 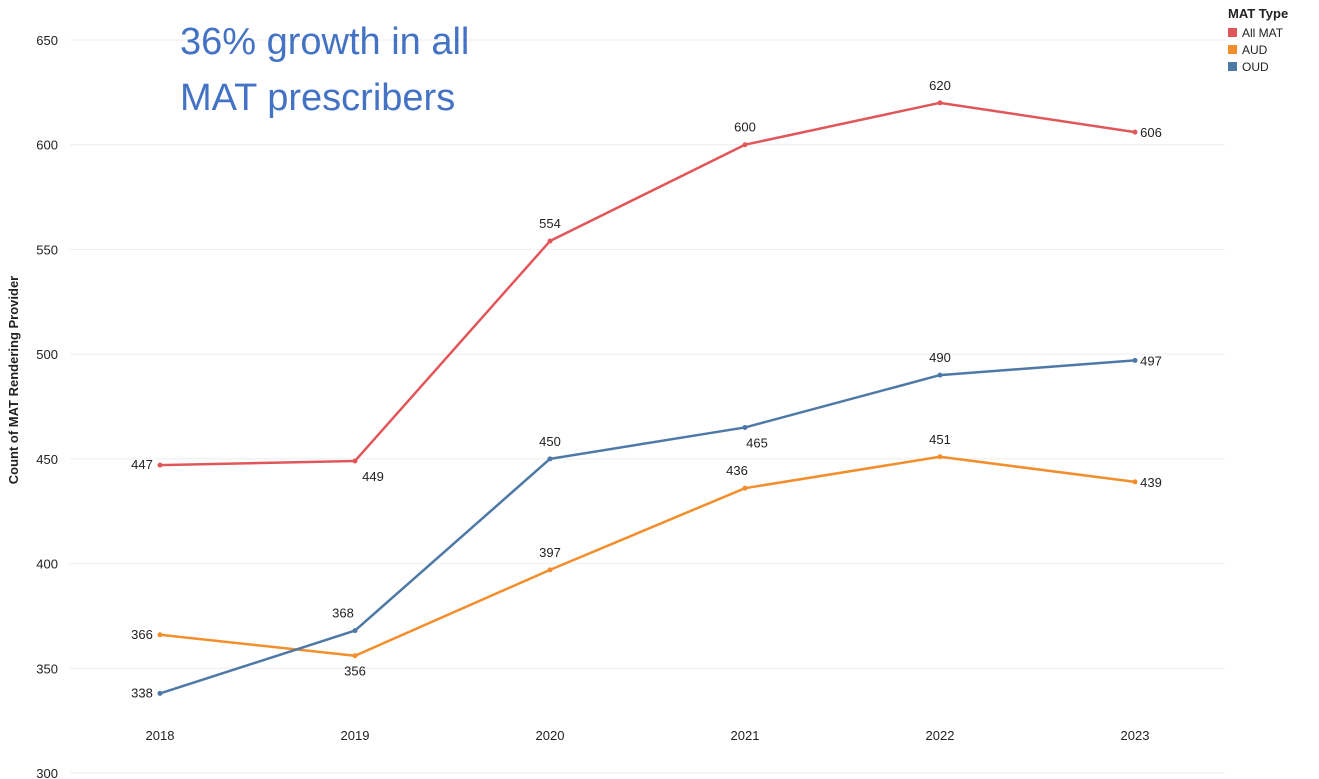 What do you see at coordinates (550, 441) in the screenshot?
I see `data-label: 450` at bounding box center [550, 441].